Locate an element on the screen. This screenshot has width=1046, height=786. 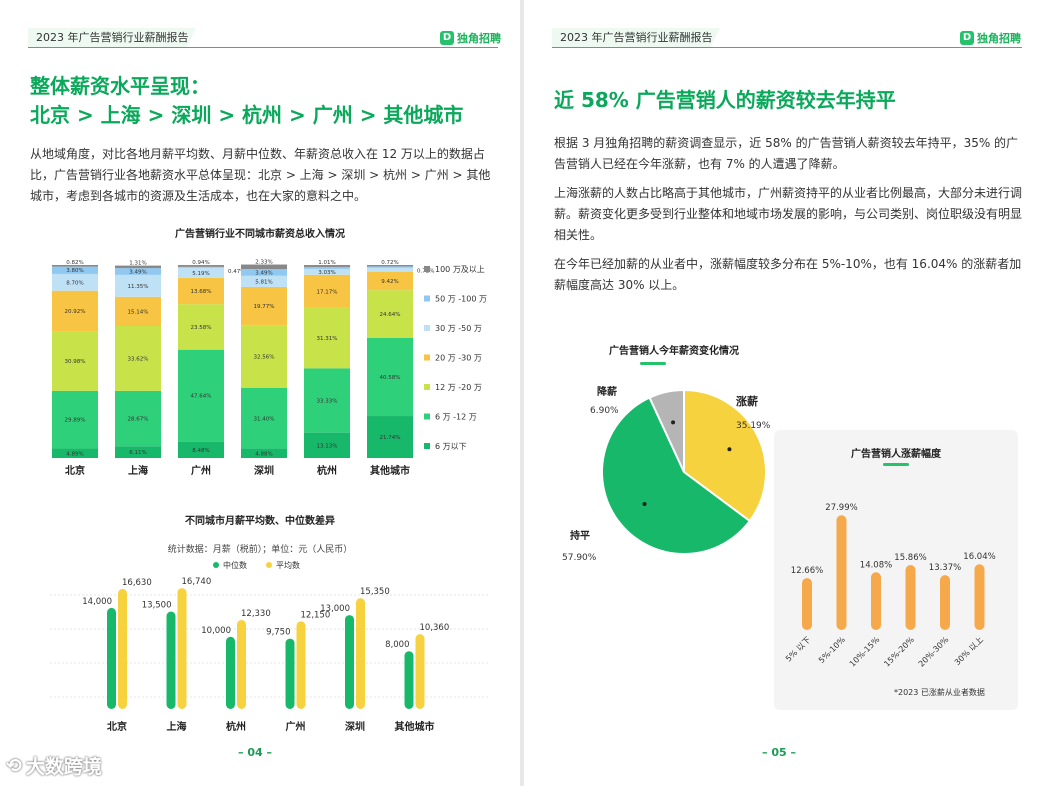
city-tick-label: 其他城市 is located at coordinates (390, 470).